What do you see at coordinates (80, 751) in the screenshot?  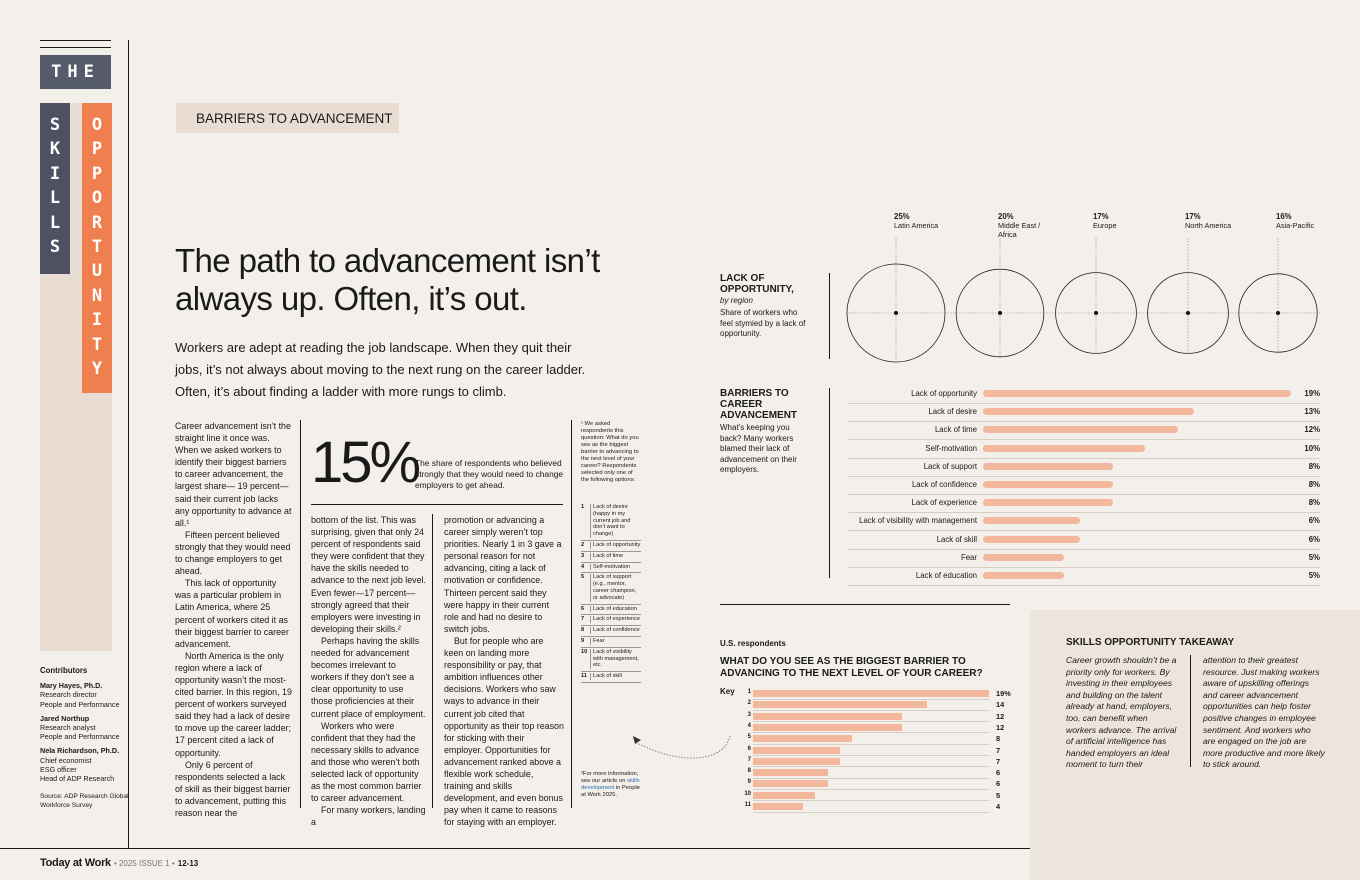 I see `contributor-name: Nela Richardson, Ph.D.` at bounding box center [80, 751].